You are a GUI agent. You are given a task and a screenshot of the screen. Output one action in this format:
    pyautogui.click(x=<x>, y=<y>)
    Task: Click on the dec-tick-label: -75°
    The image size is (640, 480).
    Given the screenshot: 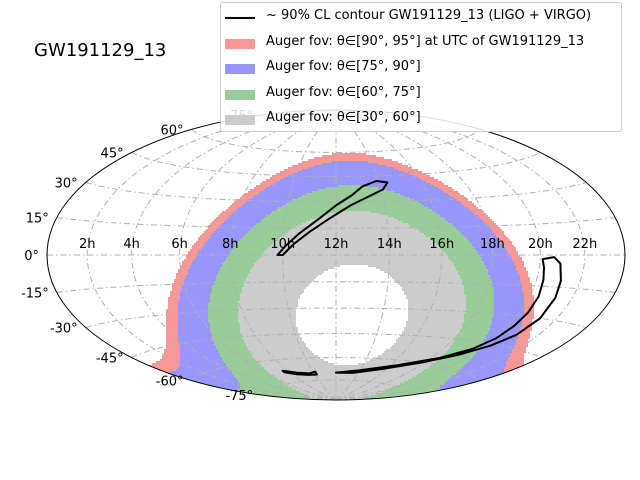 What is the action you would take?
    pyautogui.click(x=239, y=396)
    